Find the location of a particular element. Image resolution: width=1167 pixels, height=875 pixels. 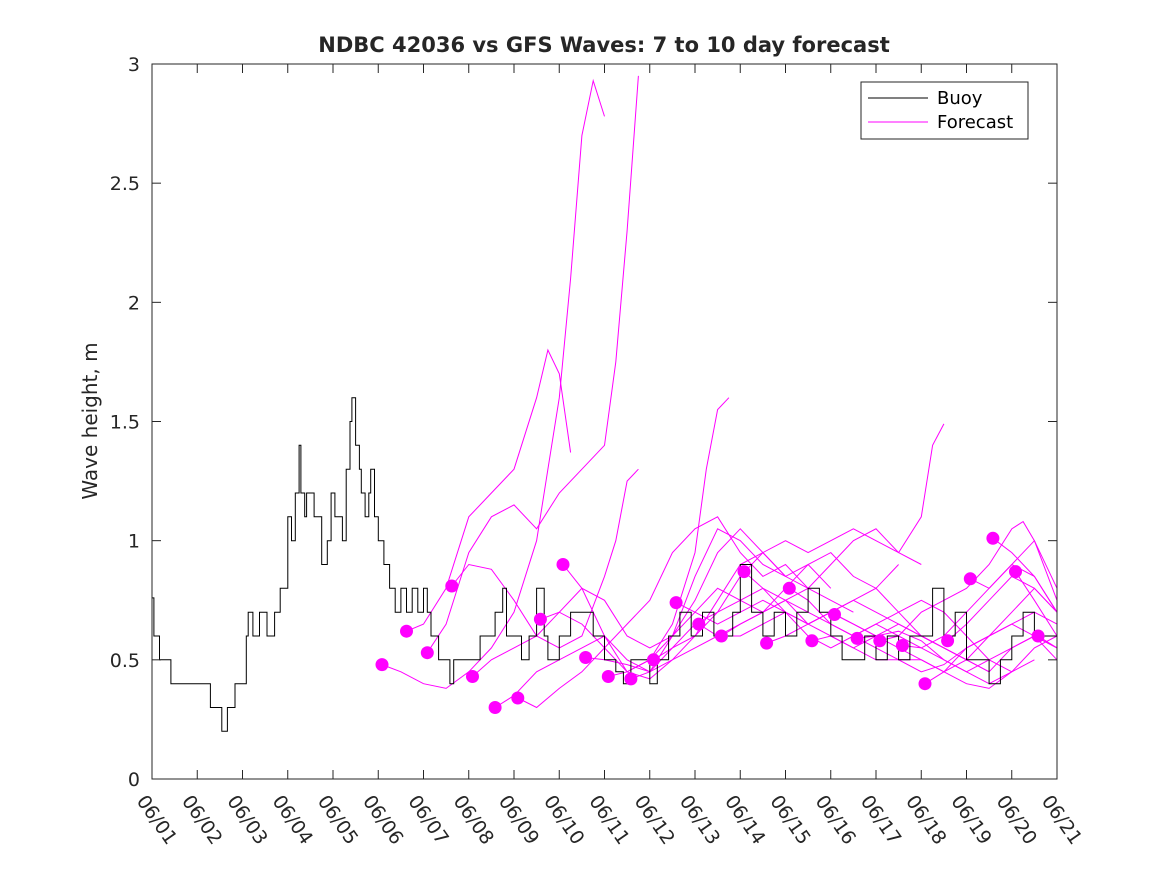

y-tick-label: 2.5 is located at coordinates (125, 184).